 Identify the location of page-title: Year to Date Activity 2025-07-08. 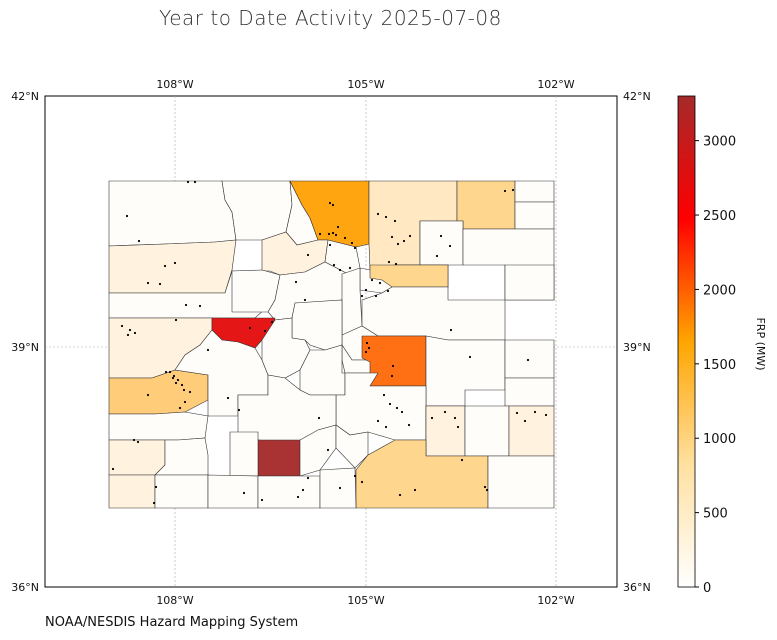
(330, 18).